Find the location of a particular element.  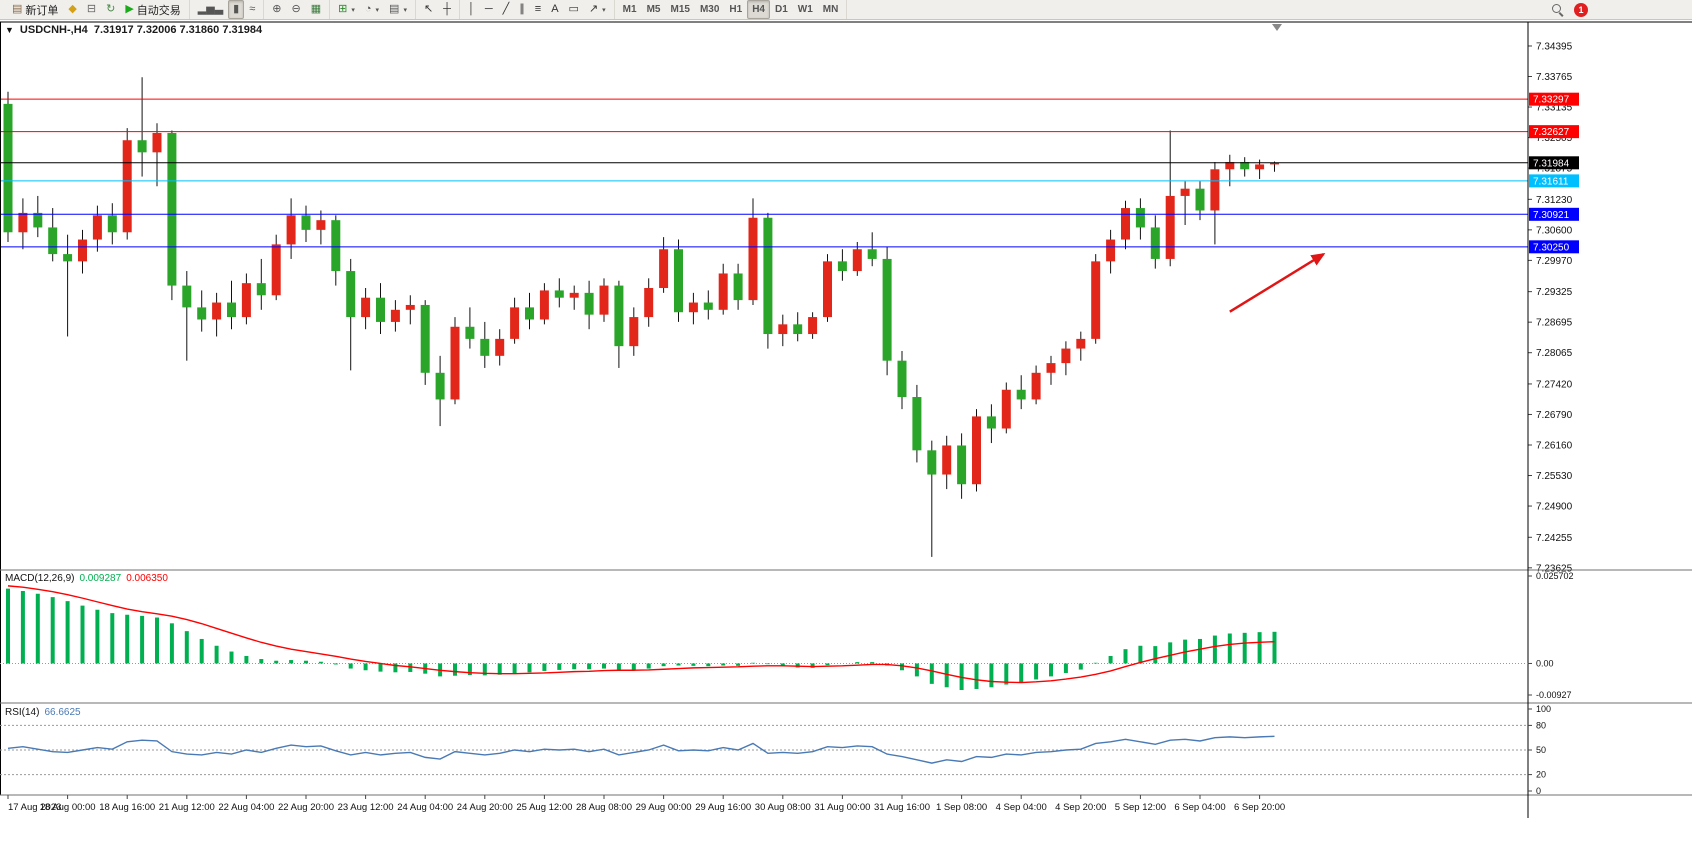

timeframe-m30-label: M30 is located at coordinates (709, 9).